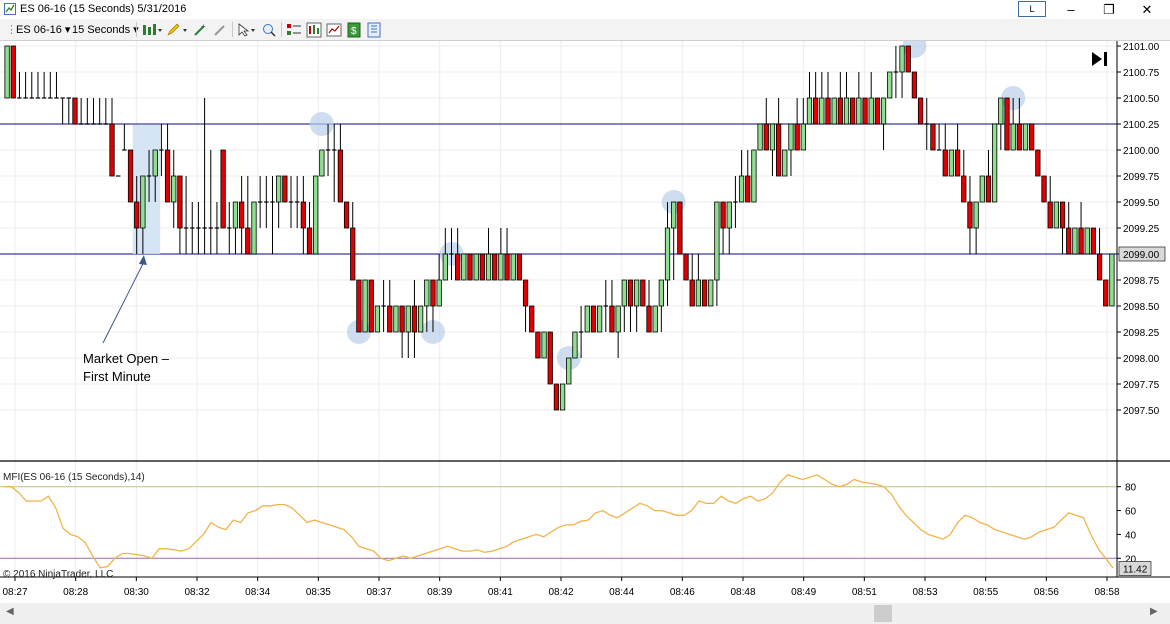 This screenshot has height=624, width=1170. What do you see at coordinates (1131, 488) in the screenshot?
I see `mfi-tick-label: 80` at bounding box center [1131, 488].